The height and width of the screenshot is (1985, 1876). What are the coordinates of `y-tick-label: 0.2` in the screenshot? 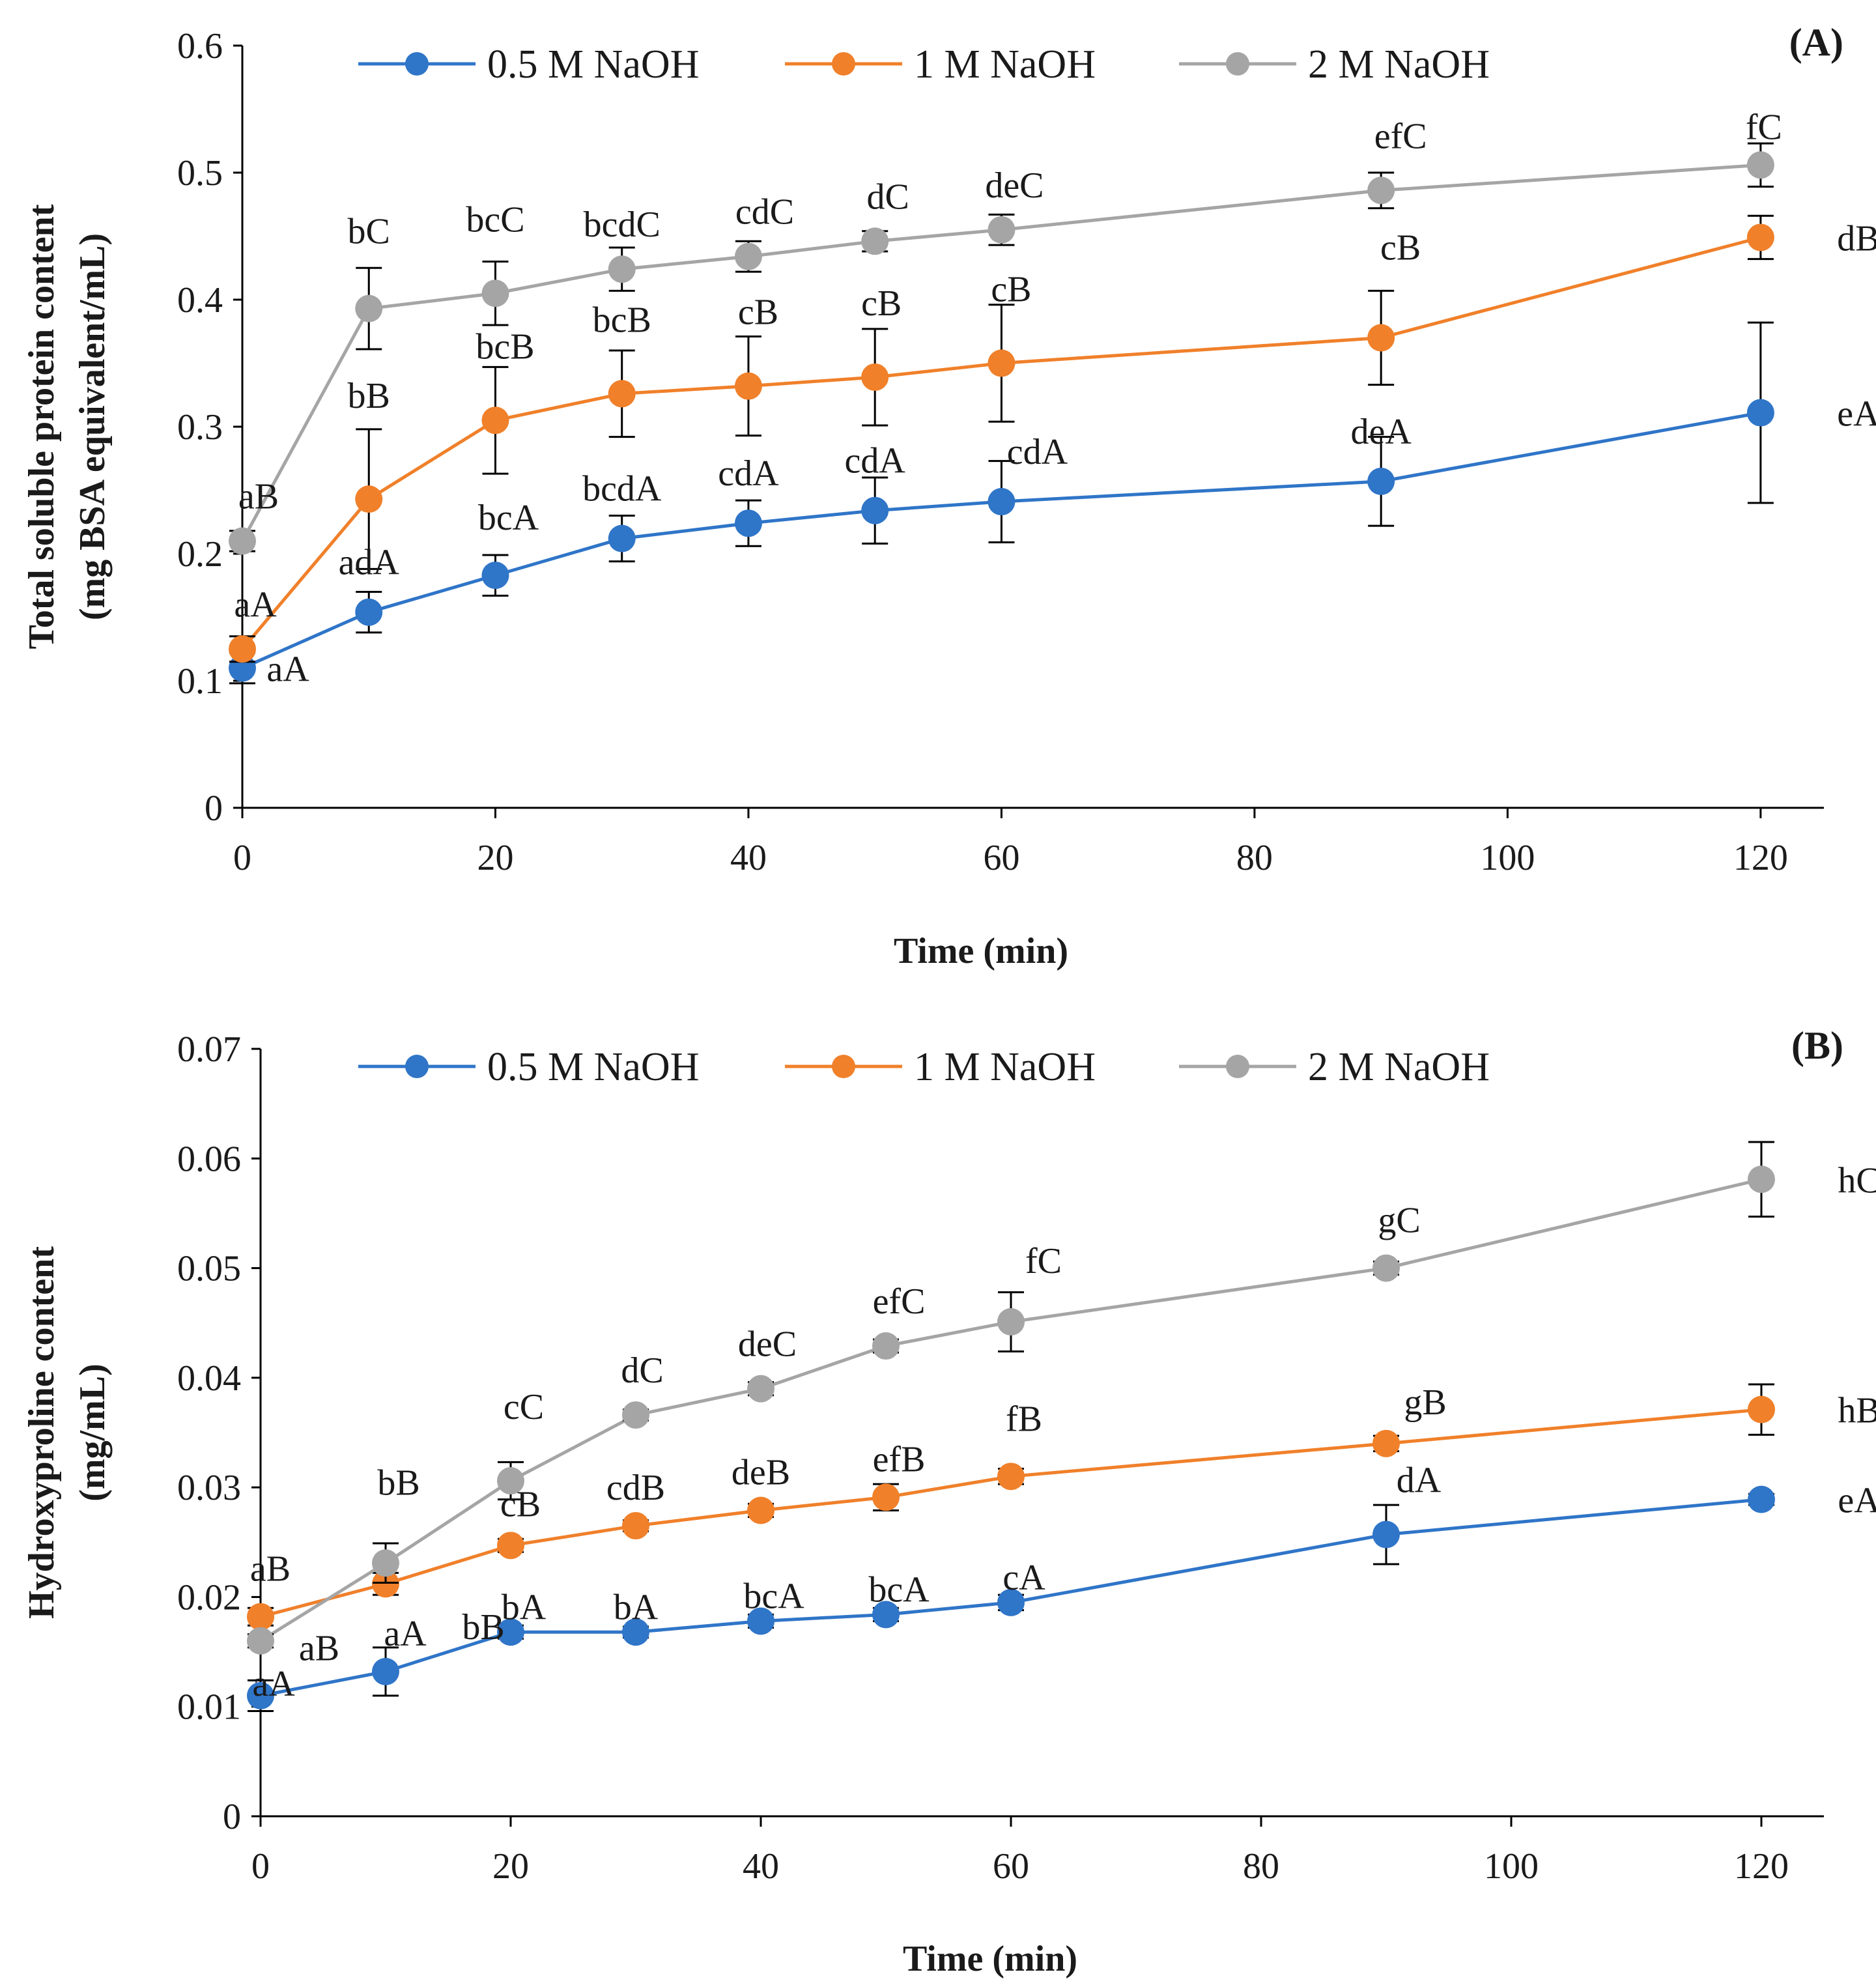 It's located at (200, 555).